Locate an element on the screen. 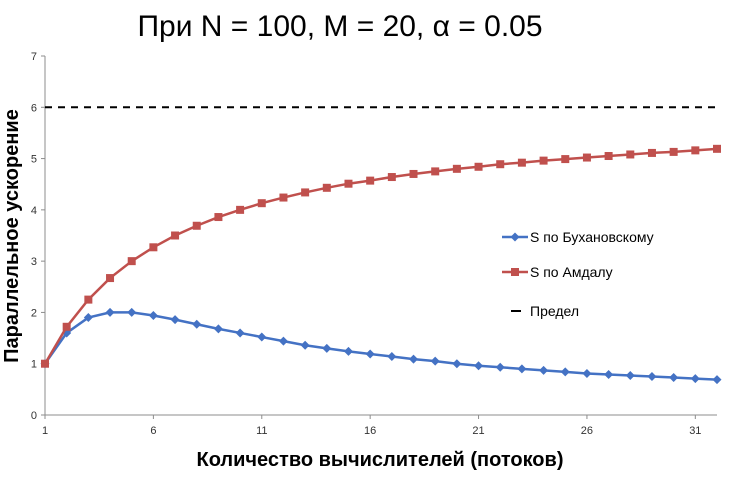 The width and height of the screenshot is (740, 481). y-tick-label: 5 is located at coordinates (34, 160).